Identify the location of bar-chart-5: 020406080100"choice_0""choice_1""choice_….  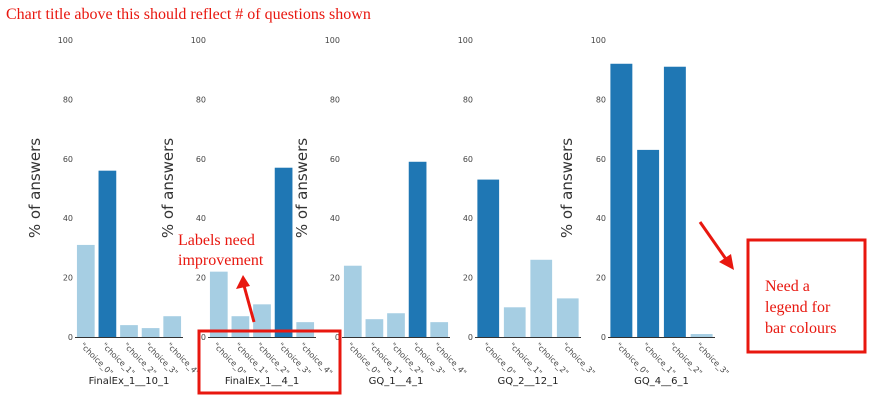
(661, 211).